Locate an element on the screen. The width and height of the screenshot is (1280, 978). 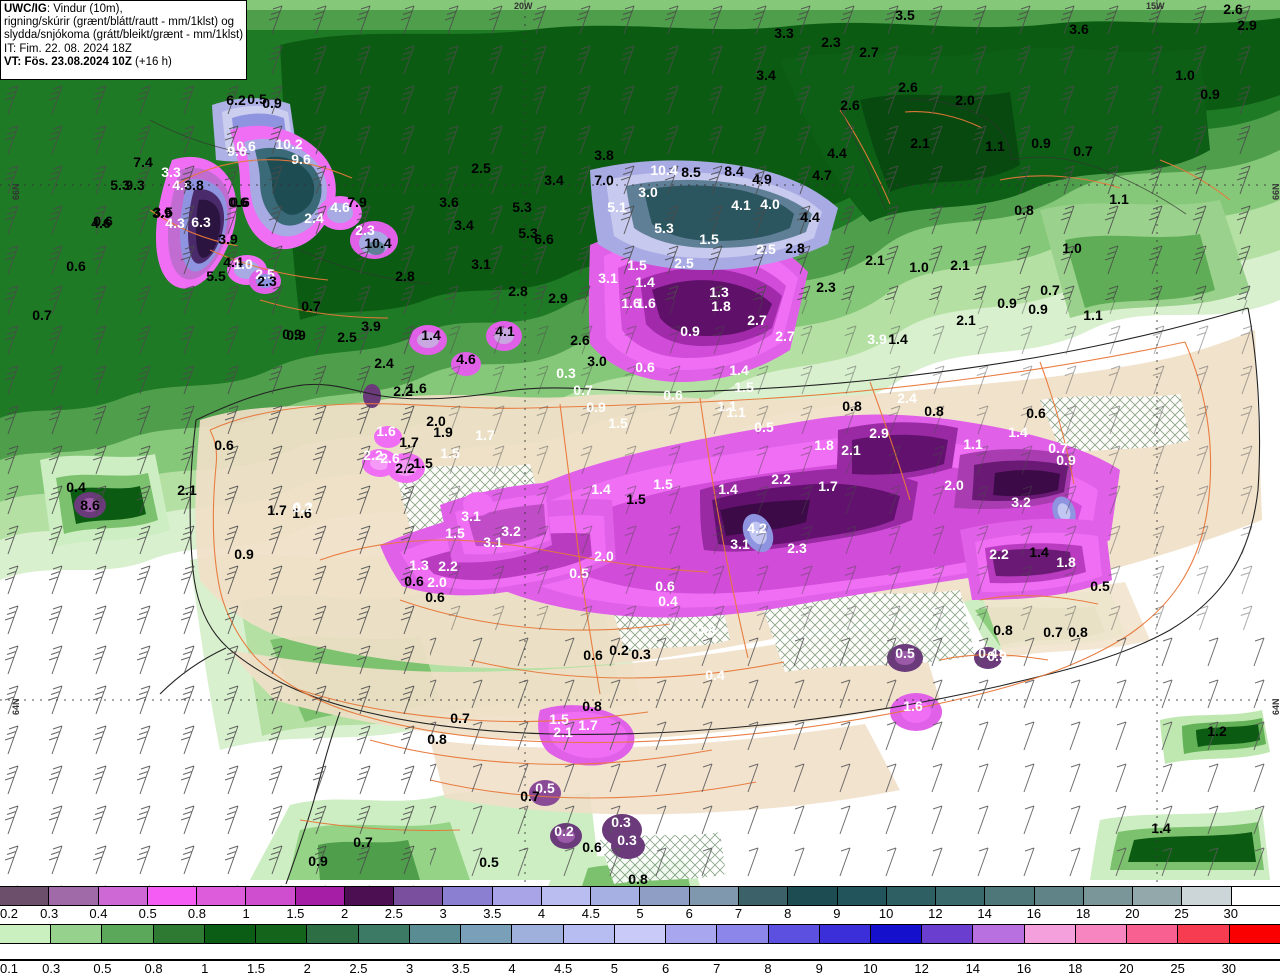
precip-value-label: 0.2 is located at coordinates (619, 650).